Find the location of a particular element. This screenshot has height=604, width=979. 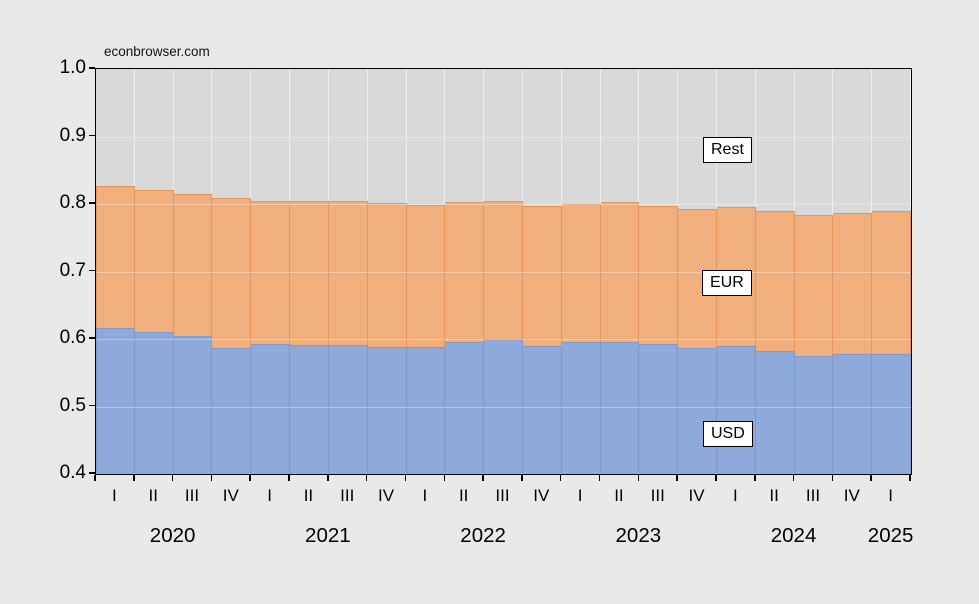

annotation-rest: Rest is located at coordinates (727, 150).